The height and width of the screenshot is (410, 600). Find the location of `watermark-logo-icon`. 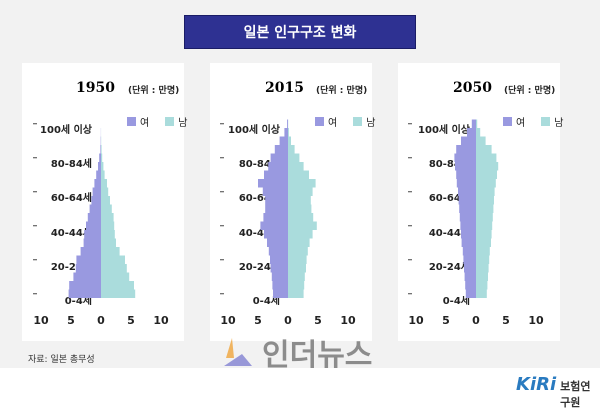

watermark-logo-icon is located at coordinates (239, 352).